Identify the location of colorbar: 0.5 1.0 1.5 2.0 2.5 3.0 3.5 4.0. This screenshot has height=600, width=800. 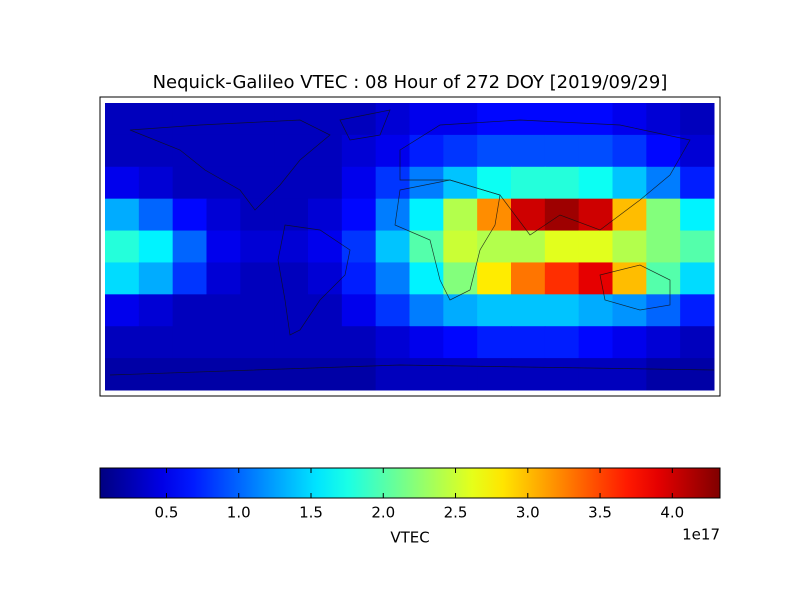
(410, 494).